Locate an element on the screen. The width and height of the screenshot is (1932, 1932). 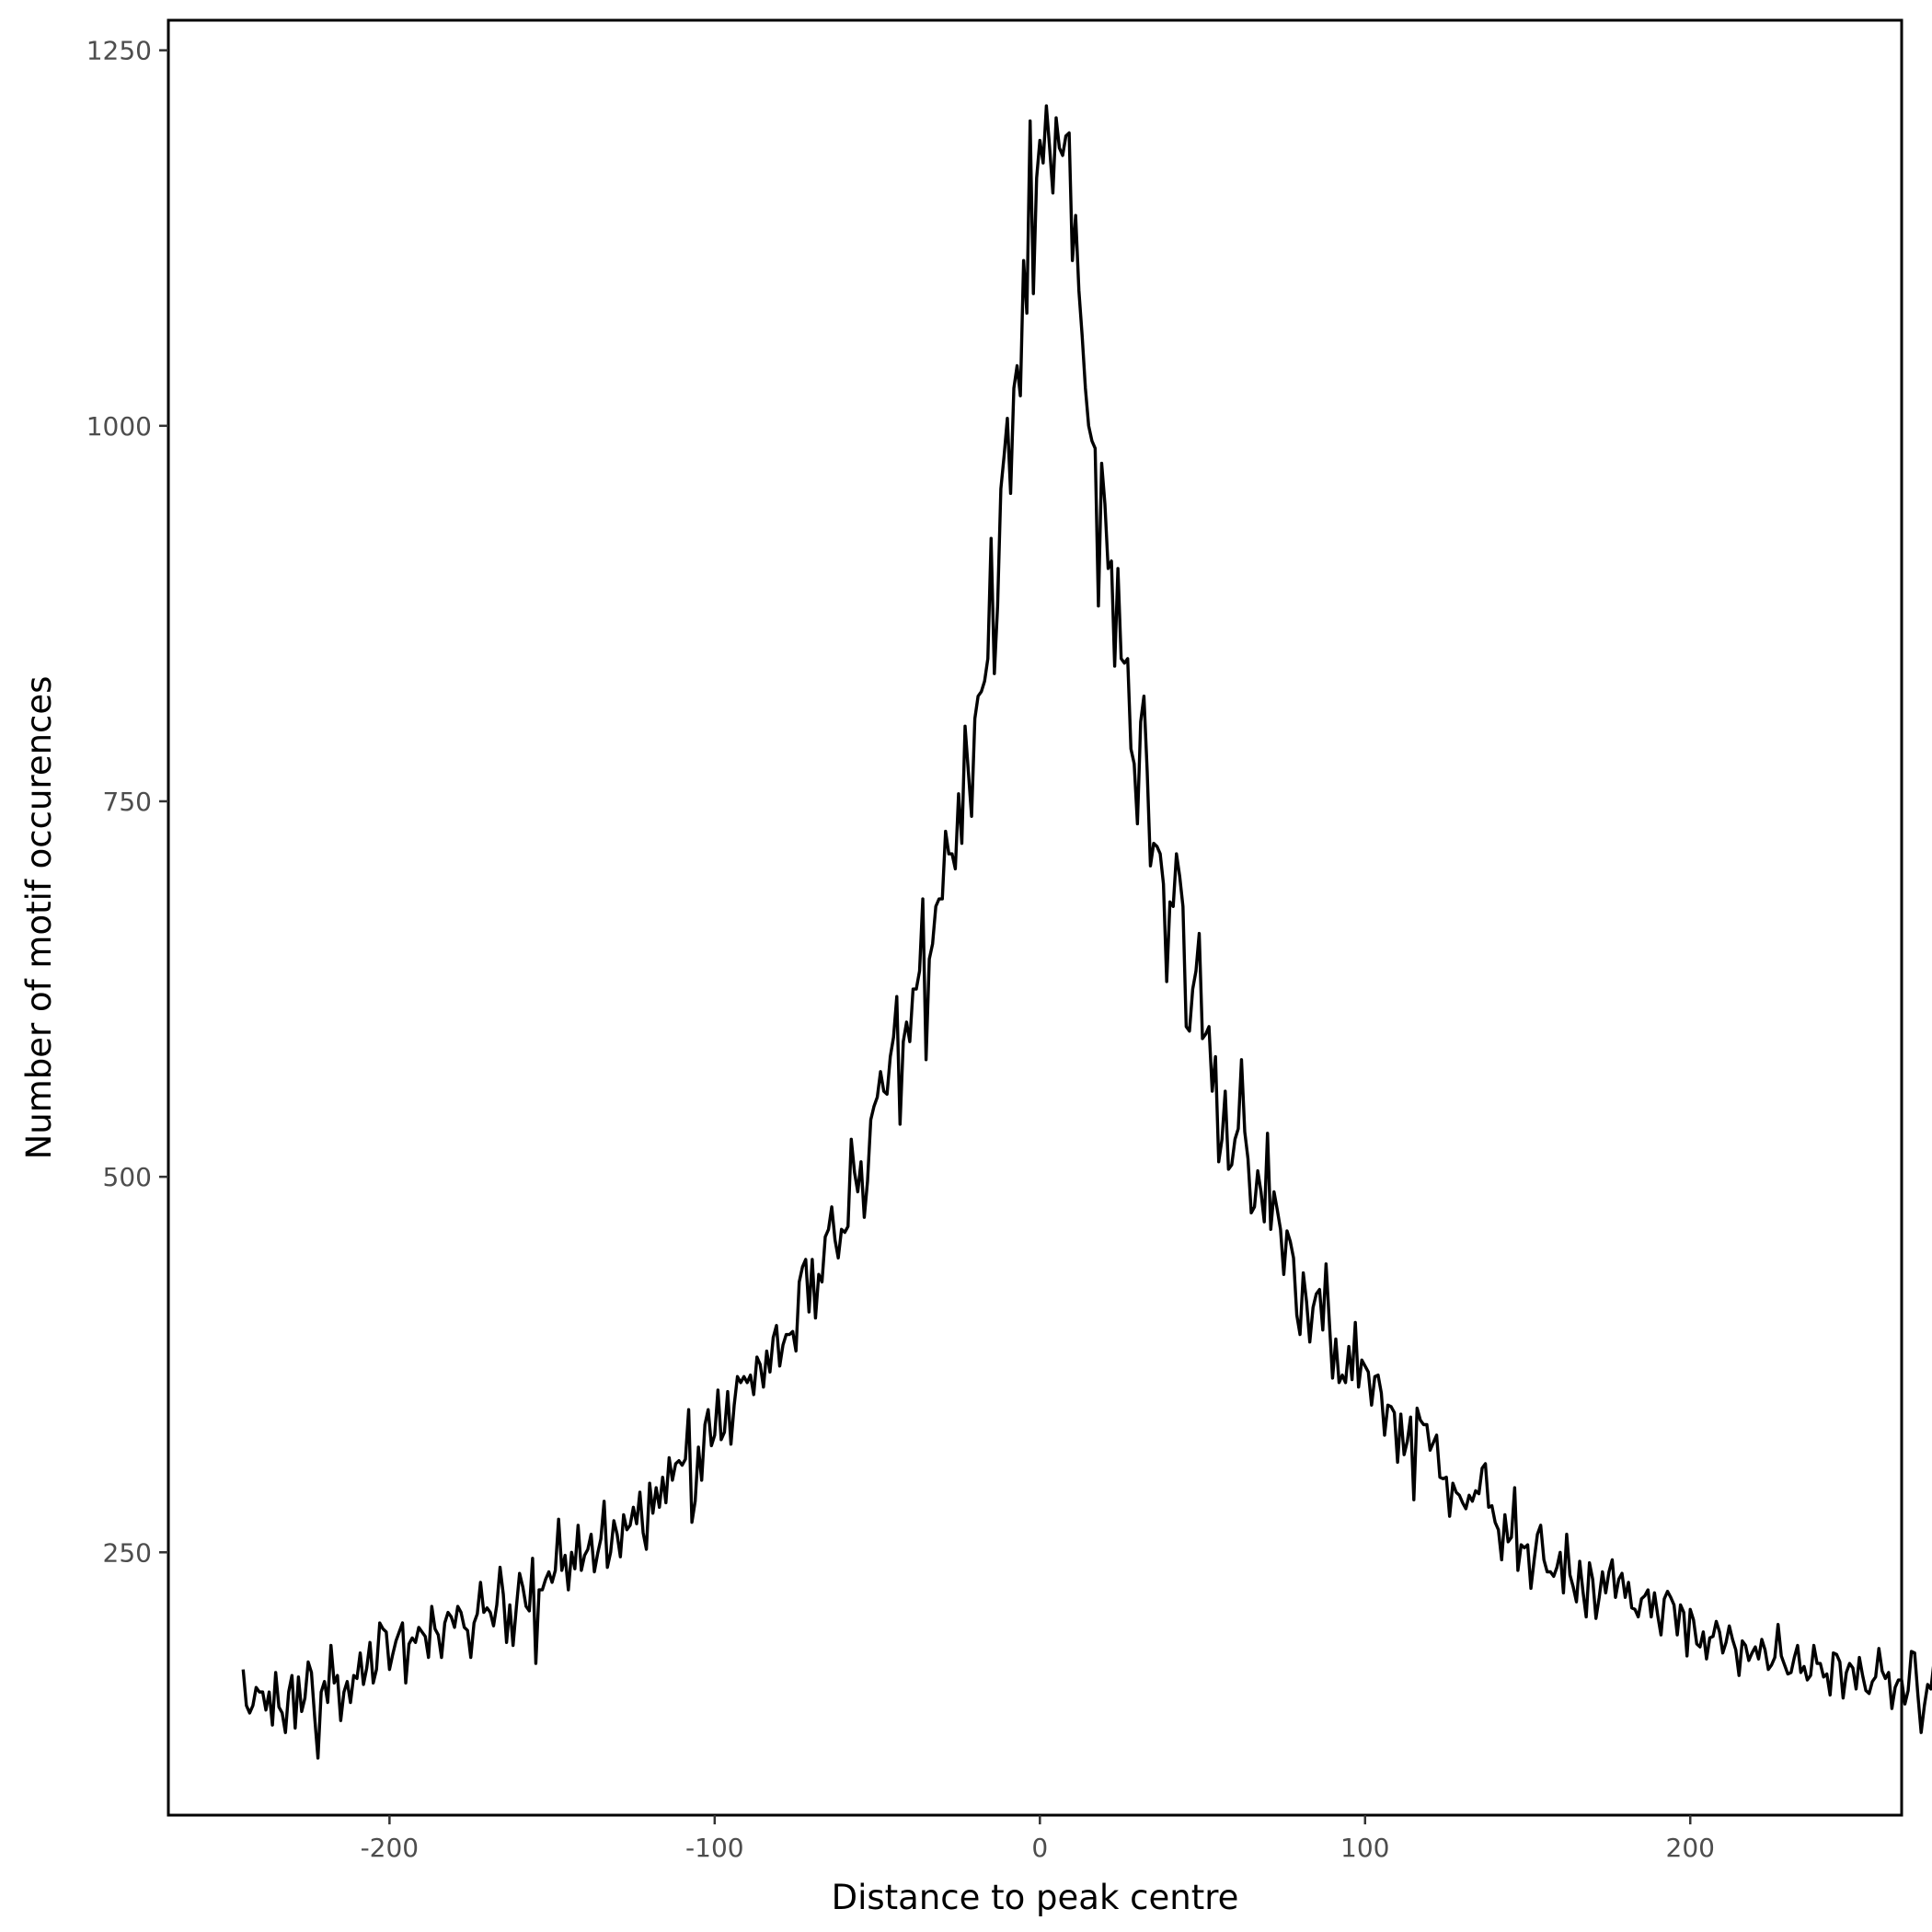
x-tick-label: 200 is located at coordinates (1690, 1848).